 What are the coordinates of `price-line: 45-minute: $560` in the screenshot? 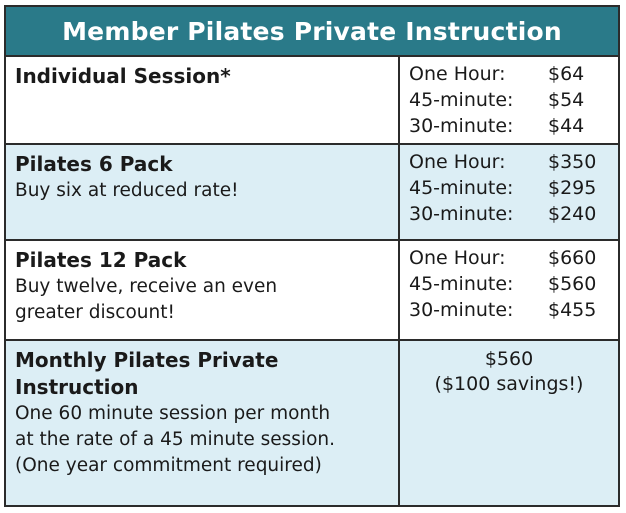 It's located at (513, 284).